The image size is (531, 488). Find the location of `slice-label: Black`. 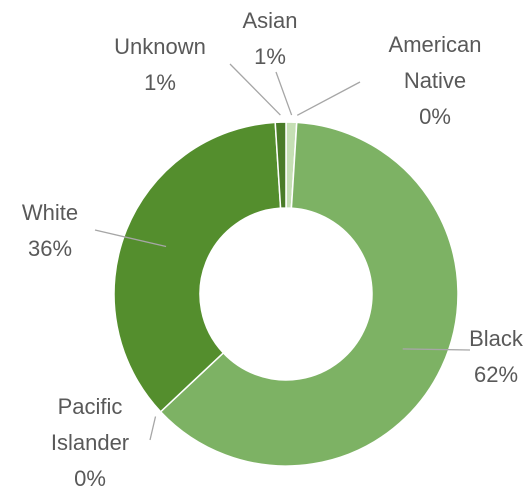

slice-label: Black is located at coordinates (496, 338).